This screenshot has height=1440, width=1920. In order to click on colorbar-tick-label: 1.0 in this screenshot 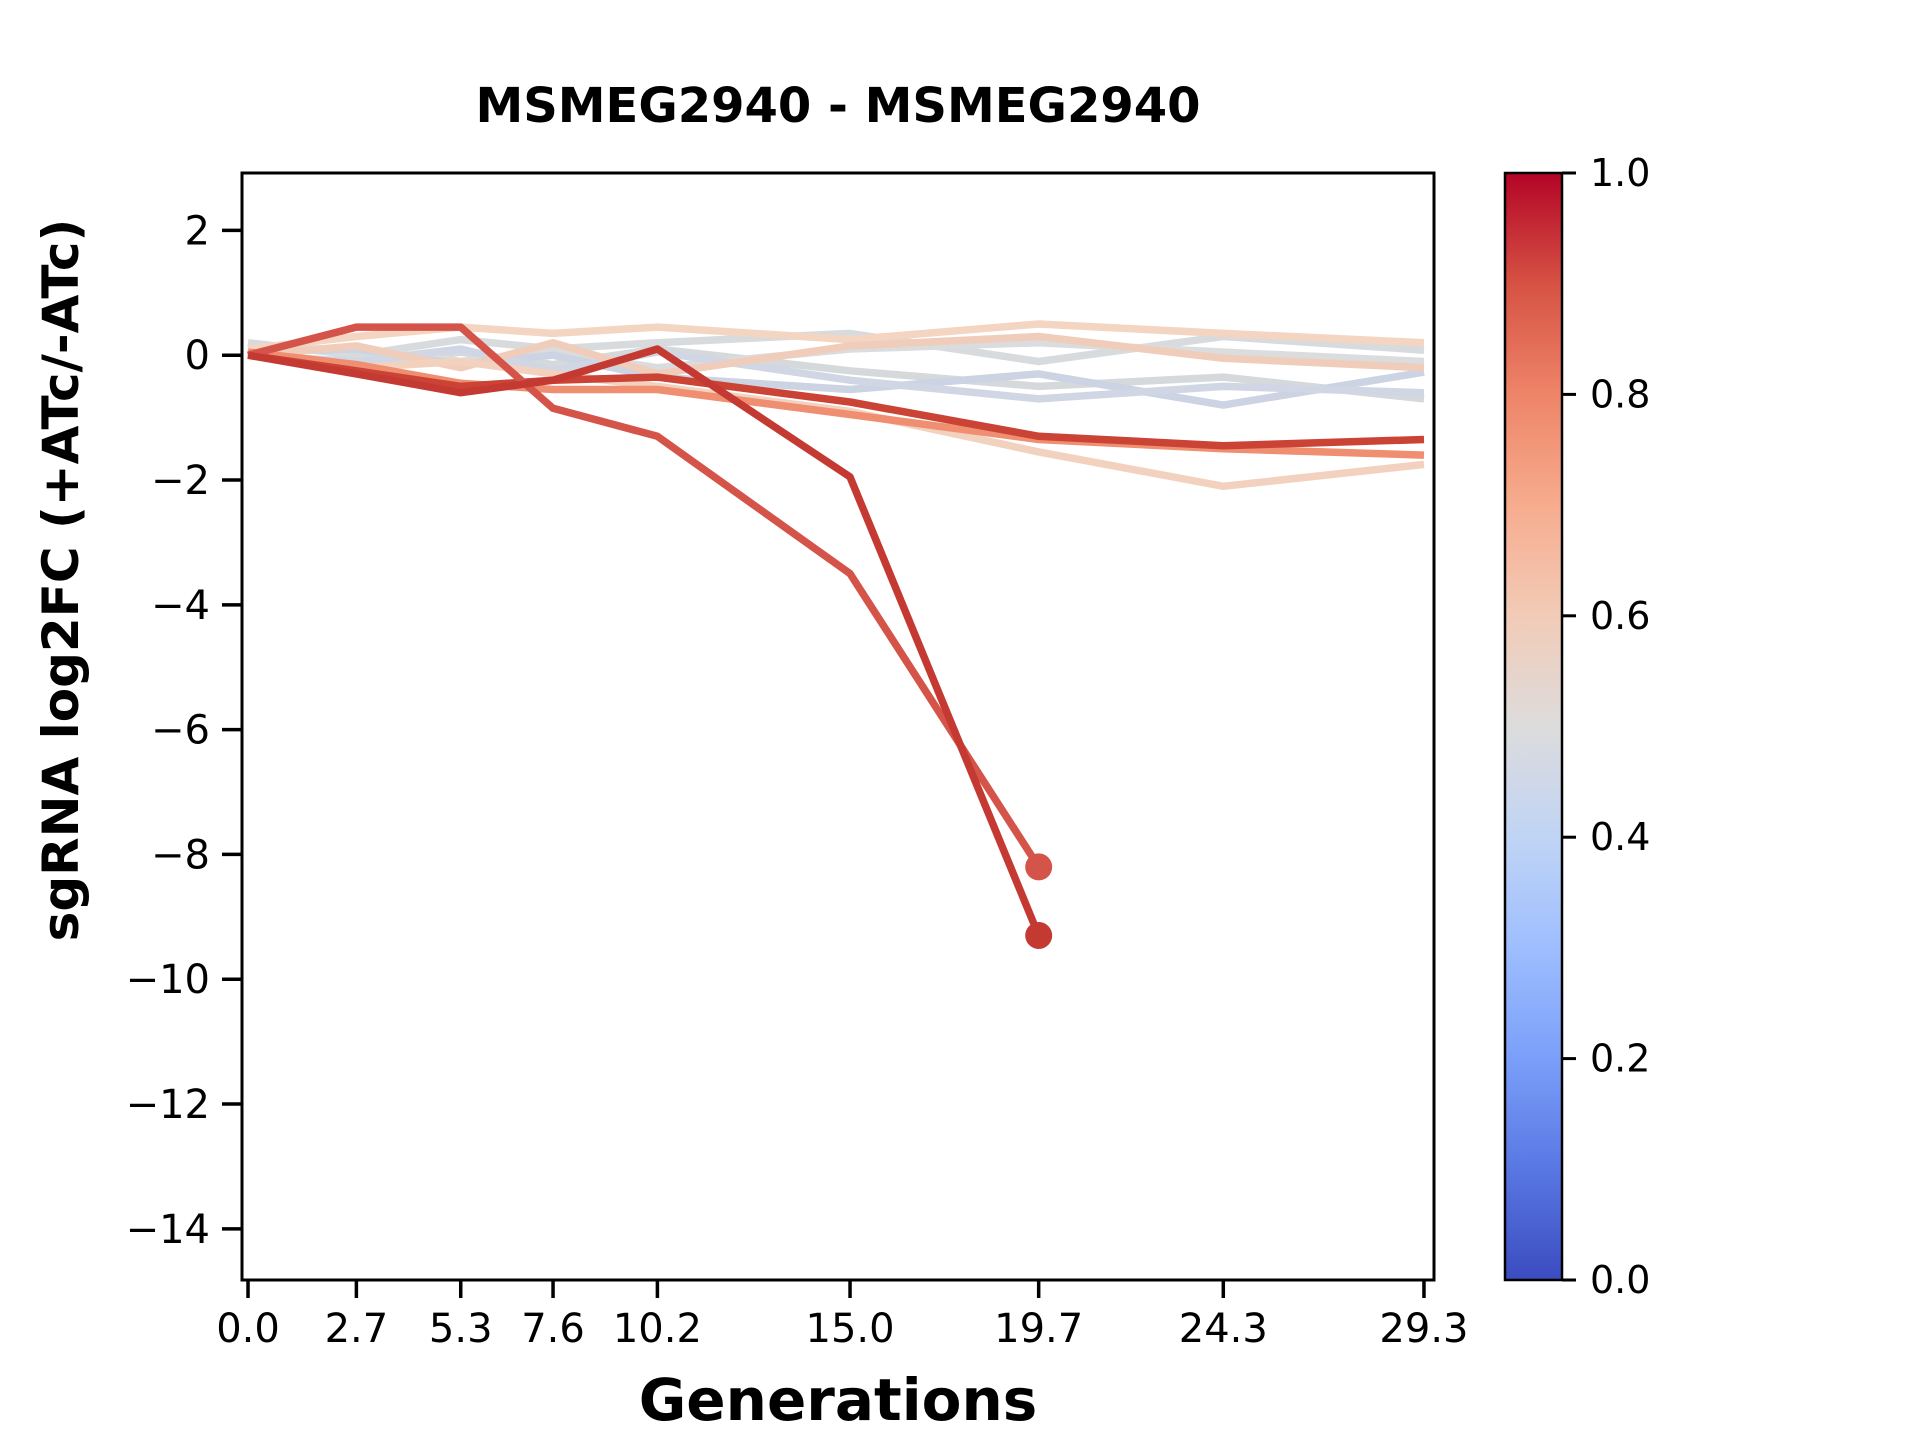, I will do `click(1620, 173)`.